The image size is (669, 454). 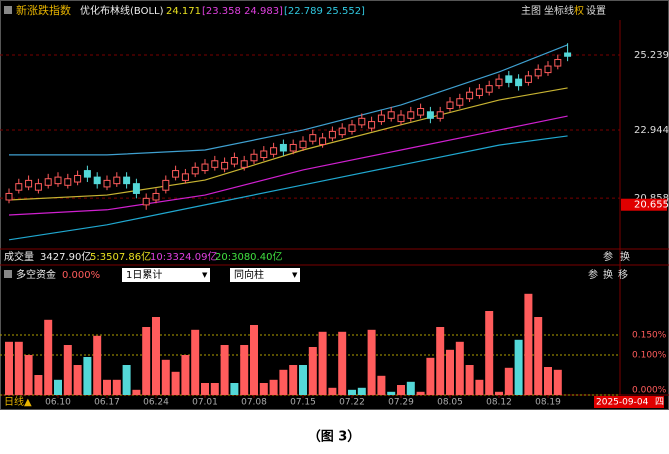 What do you see at coordinates (622, 403) in the screenshot?
I see `date-label: 2025-09-04` at bounding box center [622, 403].